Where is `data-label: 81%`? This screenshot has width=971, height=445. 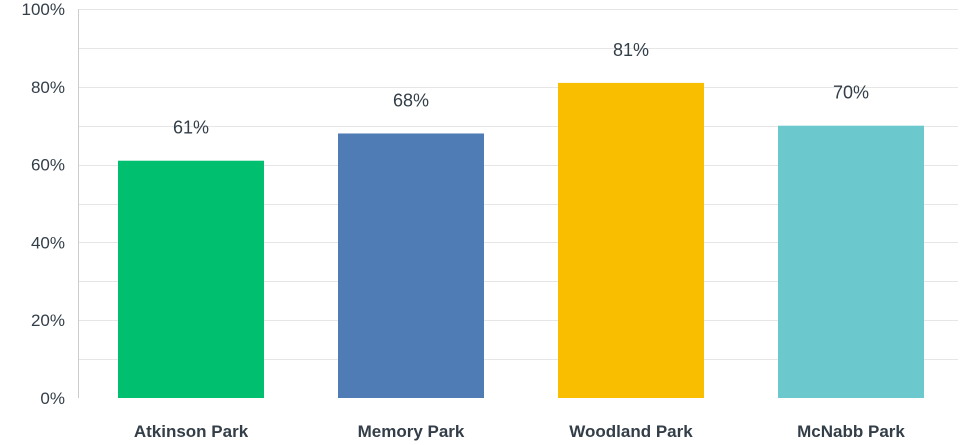
data-label: 81% is located at coordinates (631, 50).